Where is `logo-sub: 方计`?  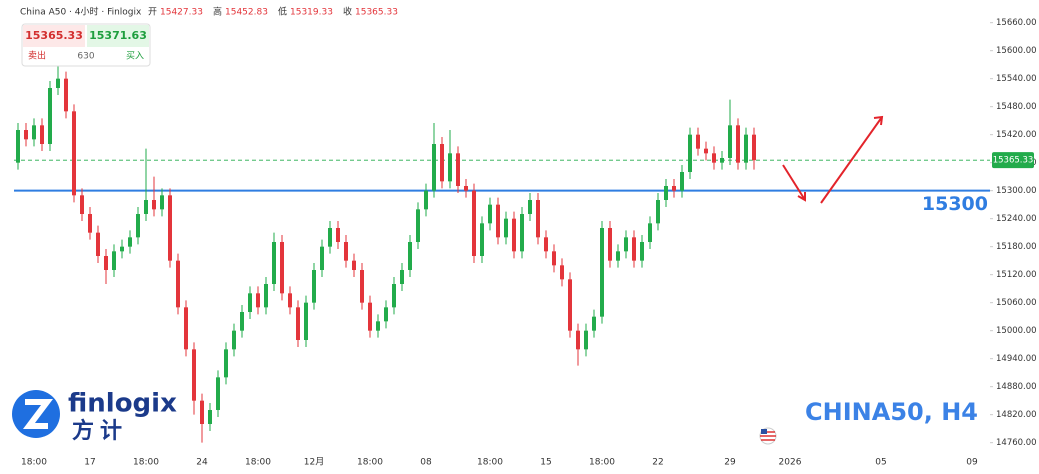 logo-sub: 方计 is located at coordinates (100, 431).